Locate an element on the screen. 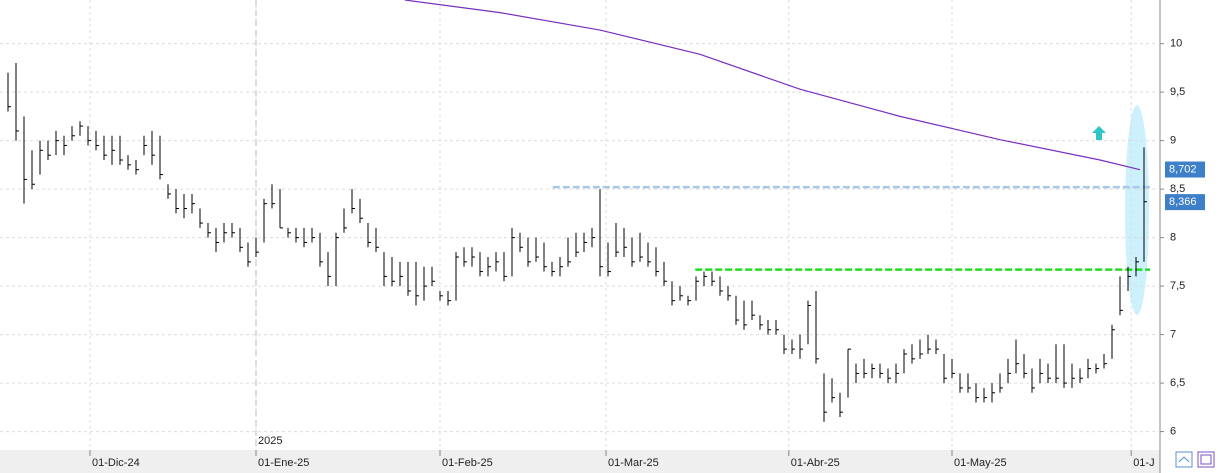  price-label: 8,702 is located at coordinates (1183, 169).